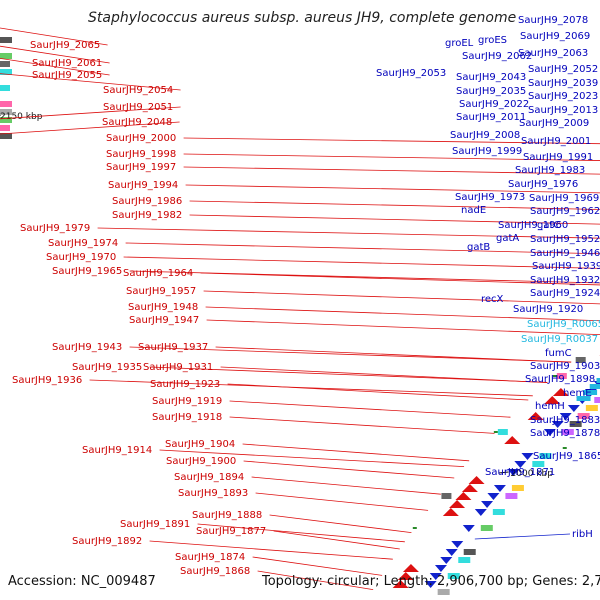 This screenshot has height=600, width=600. Describe the element at coordinates (87, 347) in the screenshot. I see `forward-gene-label: SaurJH9_1943` at that location.